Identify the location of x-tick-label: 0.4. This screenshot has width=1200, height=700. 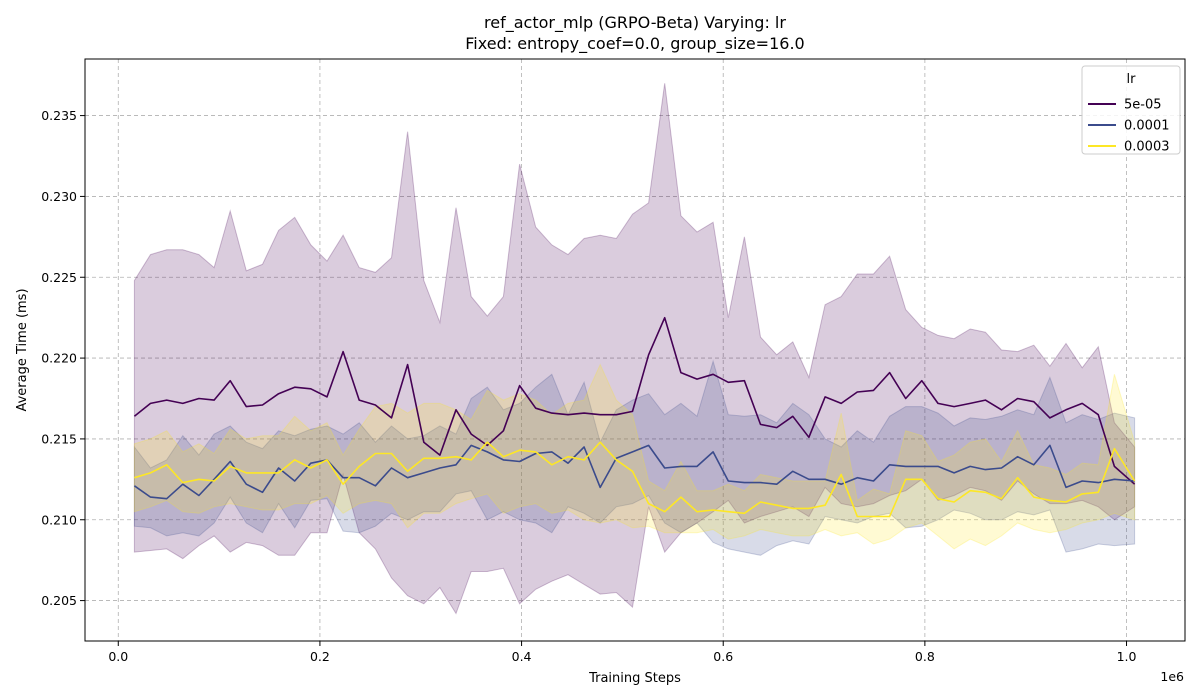
(522, 656).